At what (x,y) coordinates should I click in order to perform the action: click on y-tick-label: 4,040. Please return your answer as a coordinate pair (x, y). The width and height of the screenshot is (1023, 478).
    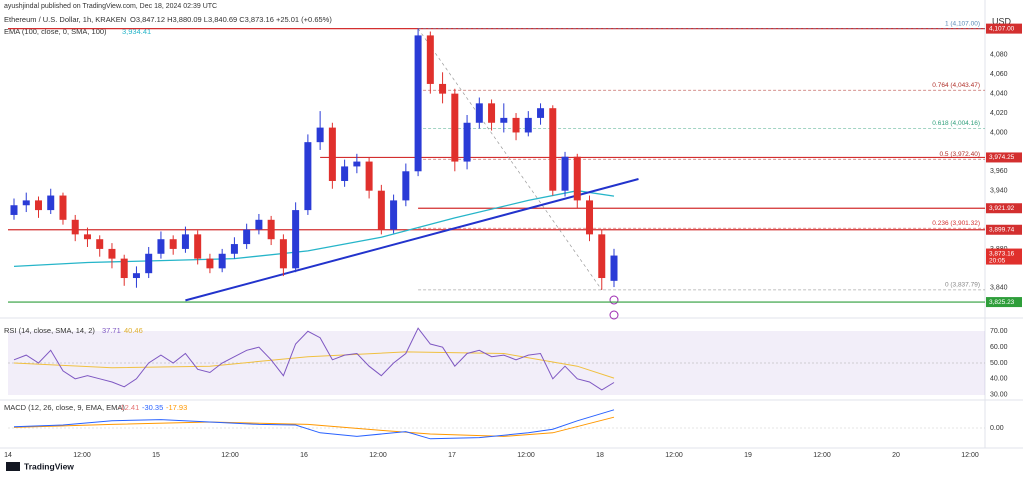
    Looking at the image, I should click on (999, 93).